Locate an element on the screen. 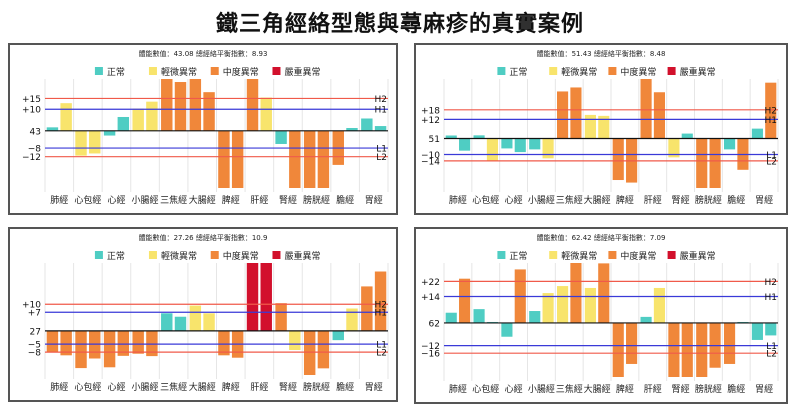 This screenshot has height=412, width=800. y-tick-label: −8 is located at coordinates (35, 150).